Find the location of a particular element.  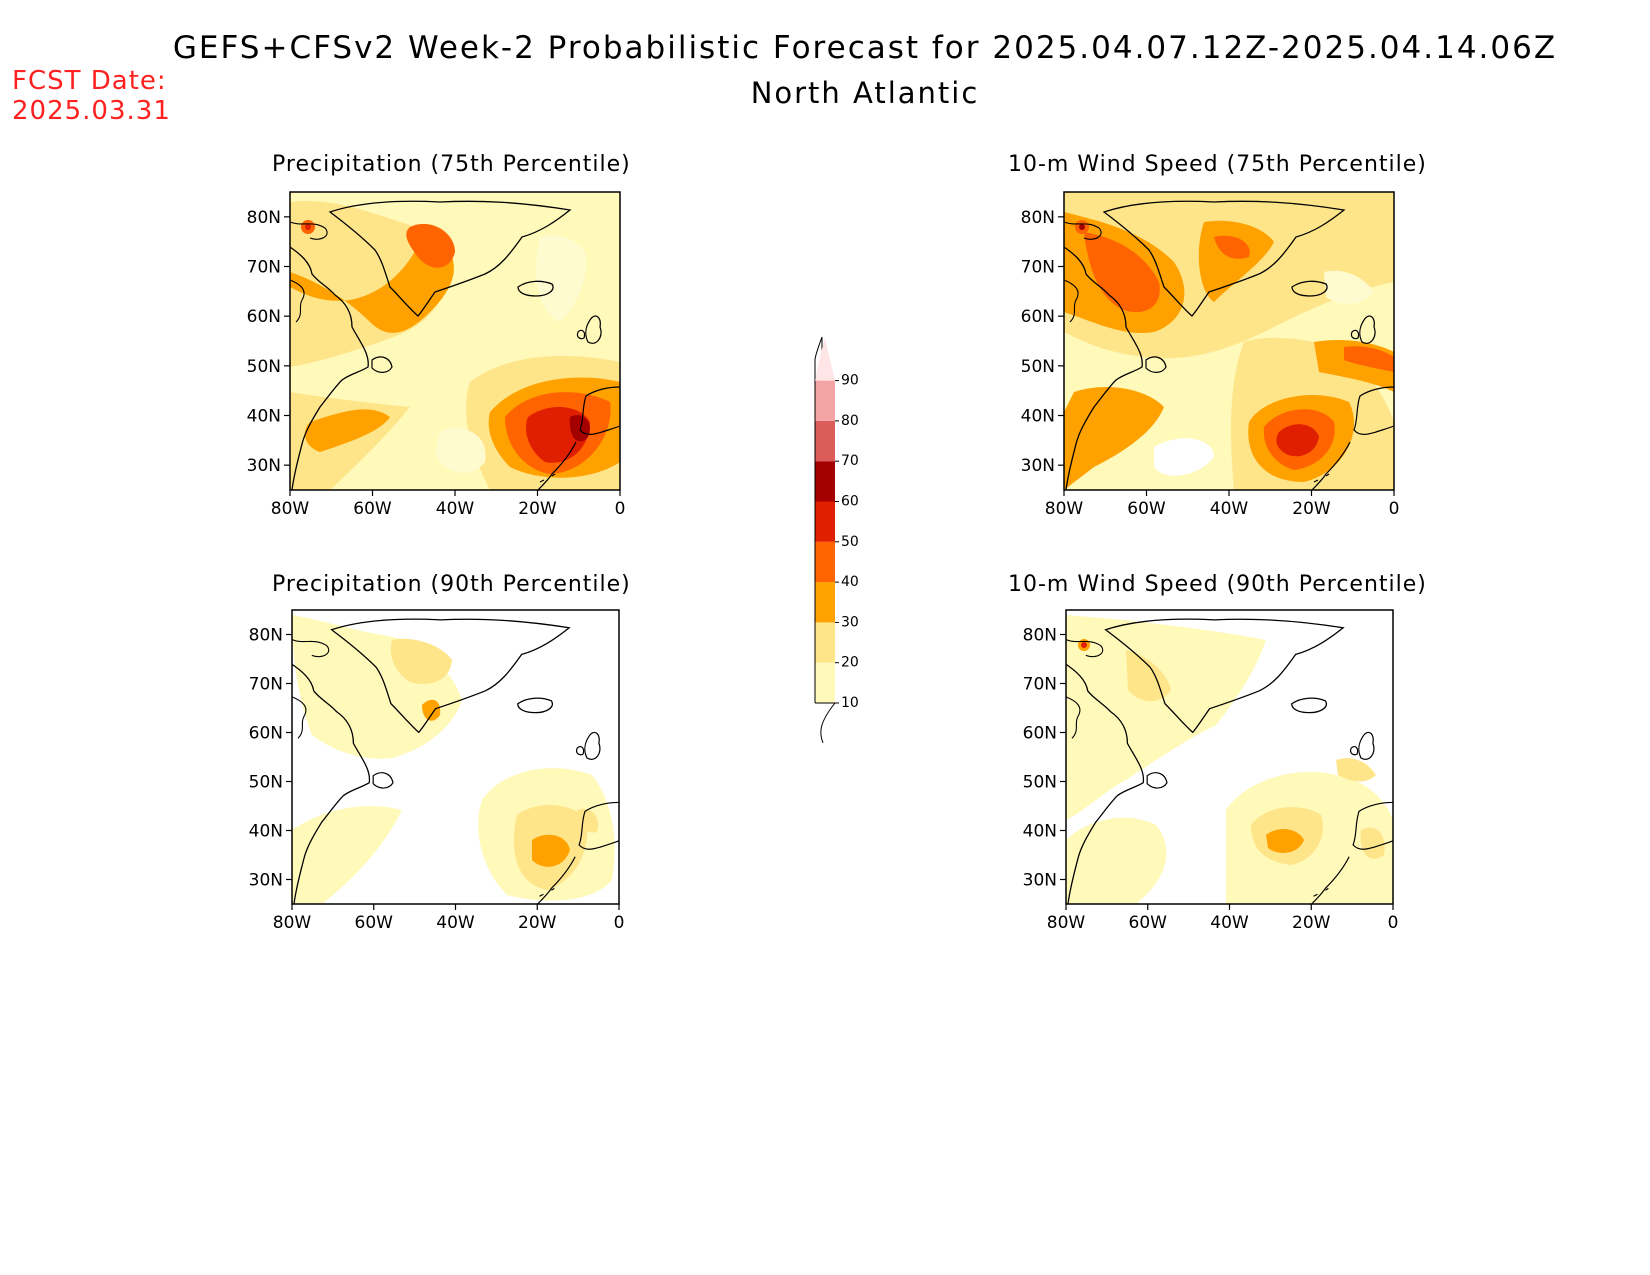

region-subtitle: North Atlantic is located at coordinates (865, 93).